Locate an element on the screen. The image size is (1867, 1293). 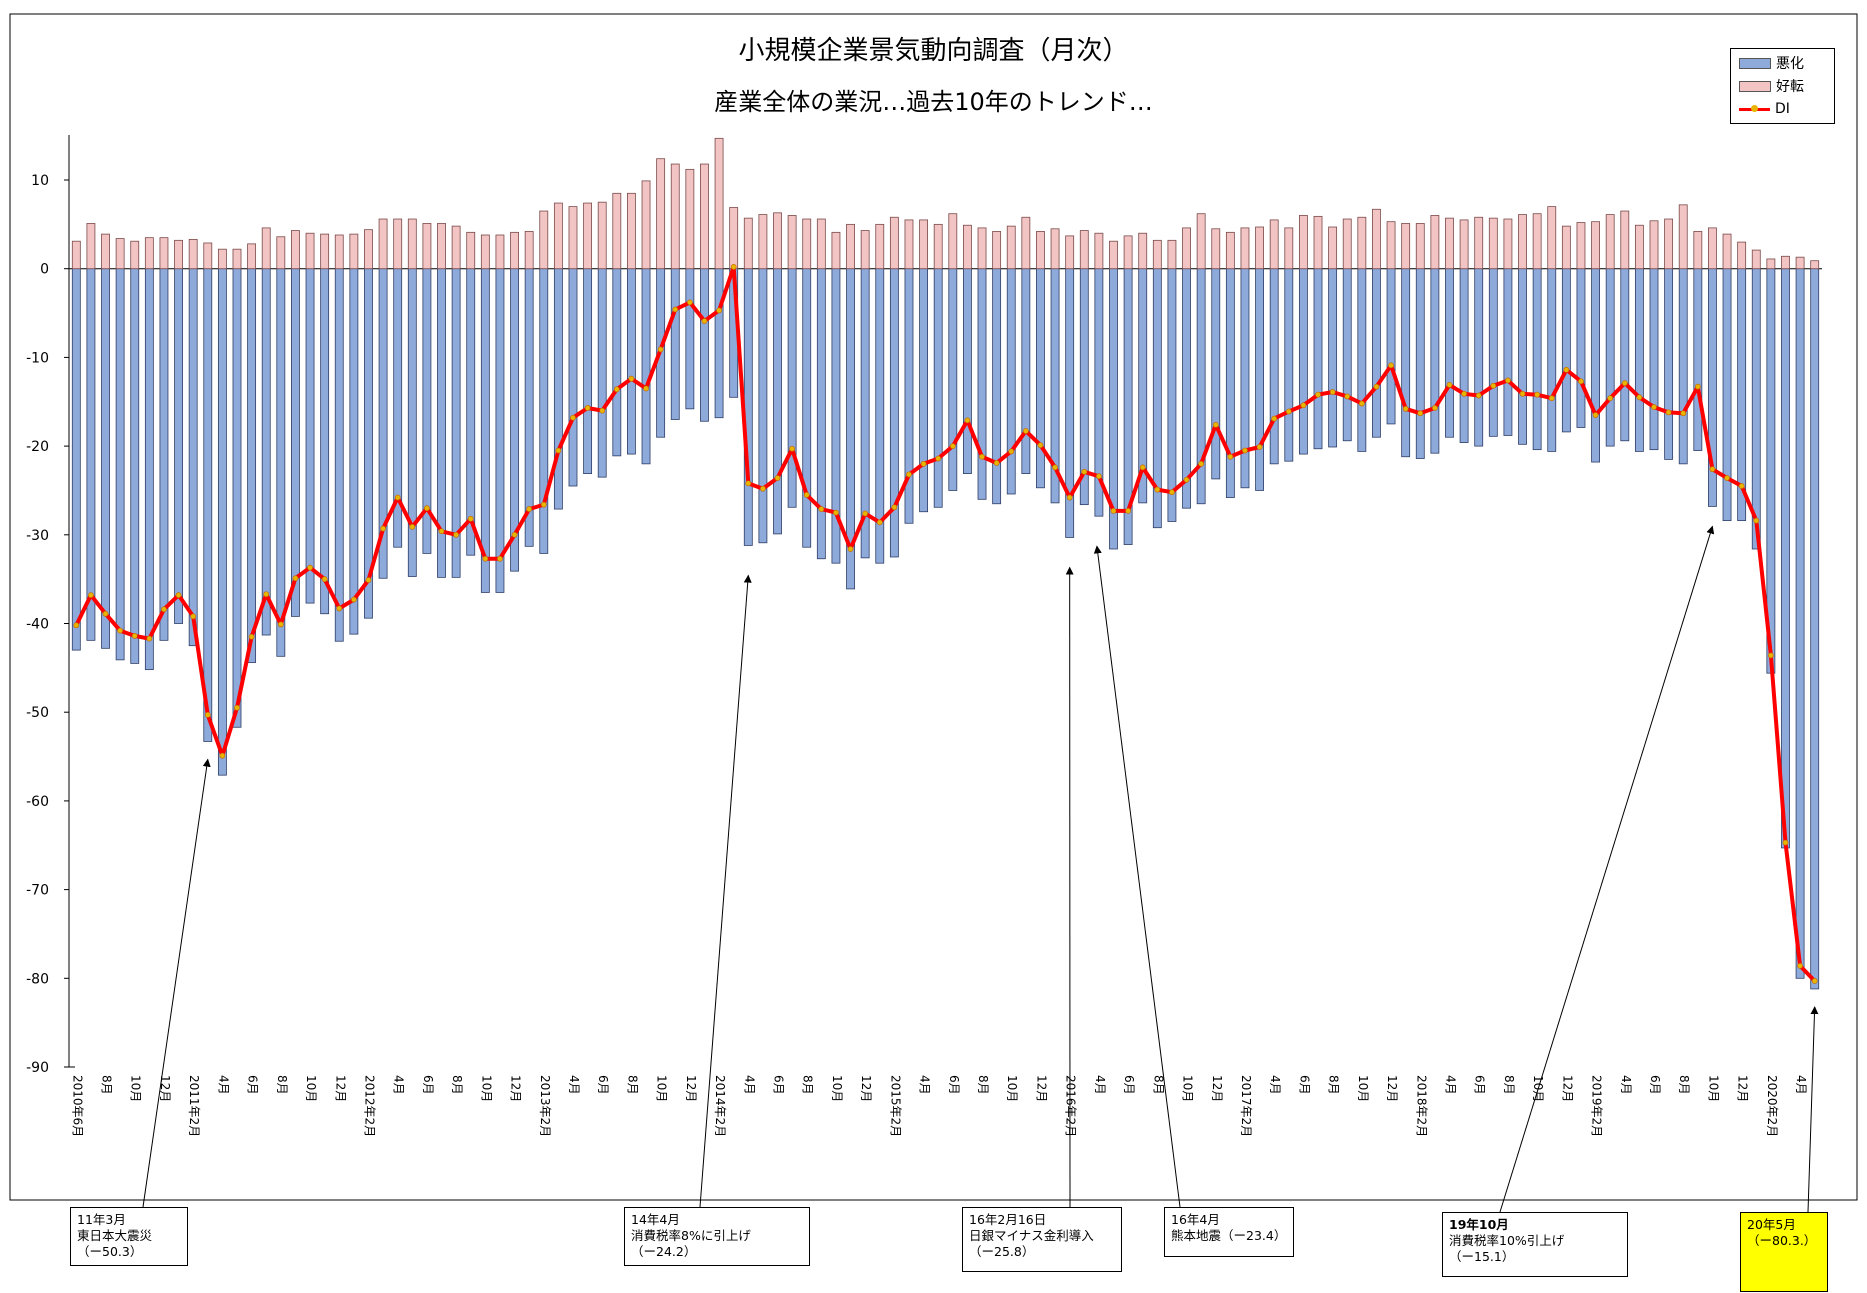
legend: 悪化 好転 DI is located at coordinates (1782, 86).